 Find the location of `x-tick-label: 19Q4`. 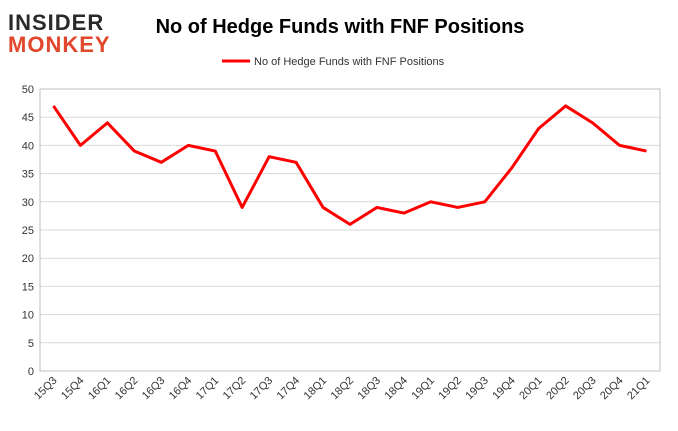

x-tick-label: 19Q4 is located at coordinates (504, 389).